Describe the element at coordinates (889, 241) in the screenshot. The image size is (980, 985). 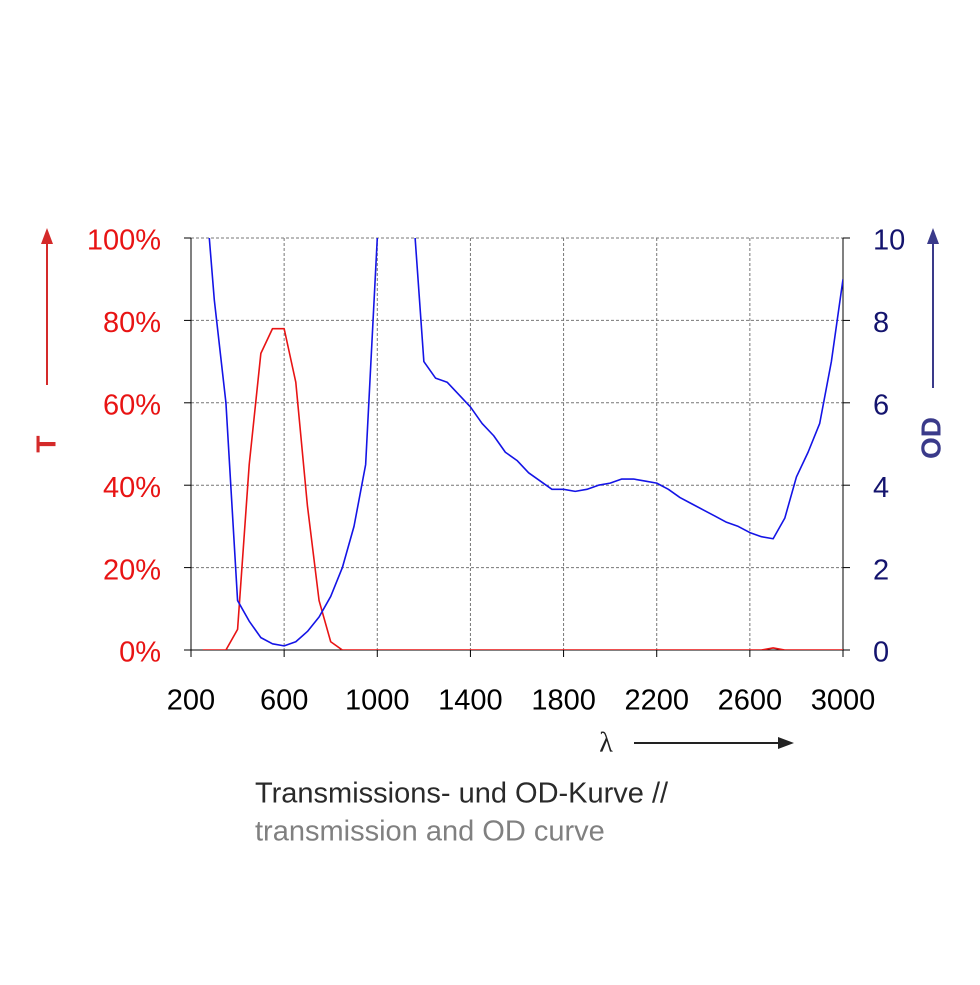
I see `y2-tick-label: 10` at that location.